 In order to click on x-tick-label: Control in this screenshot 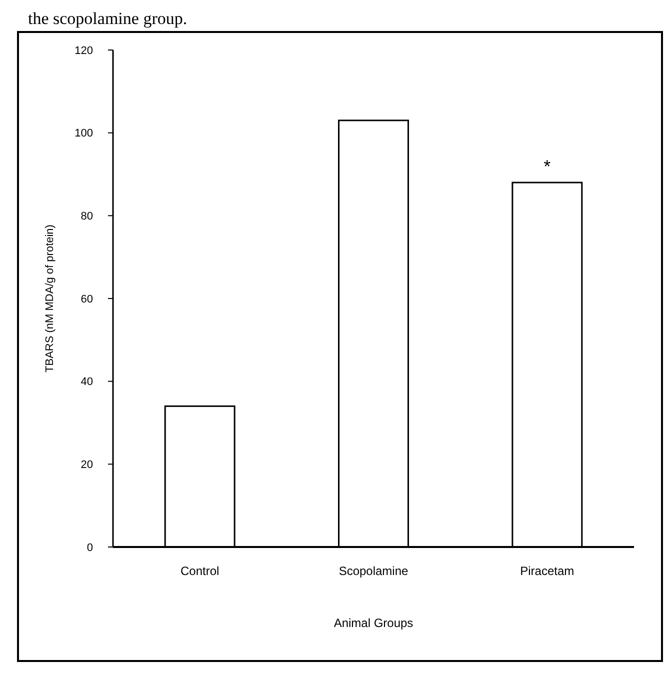, I will do `click(200, 571)`.